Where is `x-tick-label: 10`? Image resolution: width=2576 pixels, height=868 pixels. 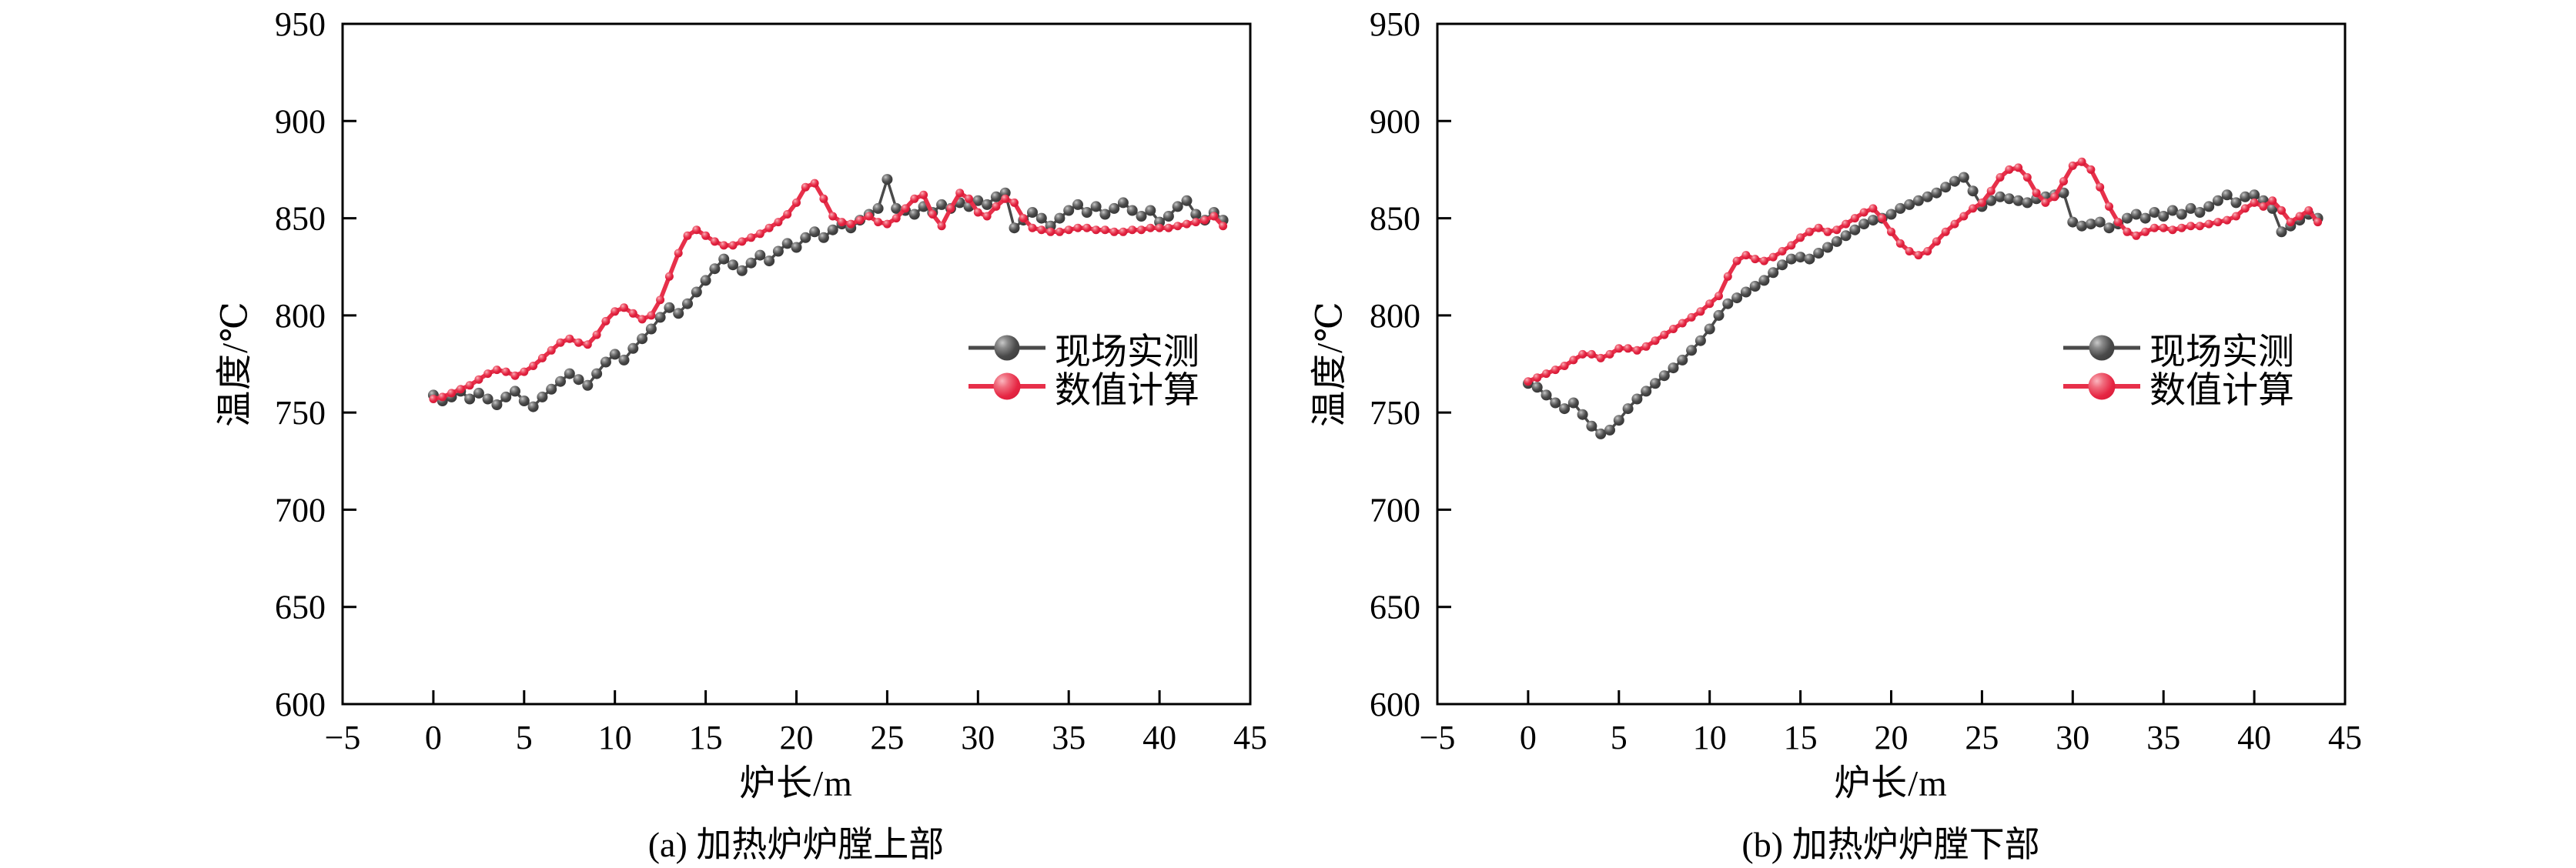 x-tick-label: 10 is located at coordinates (1710, 737).